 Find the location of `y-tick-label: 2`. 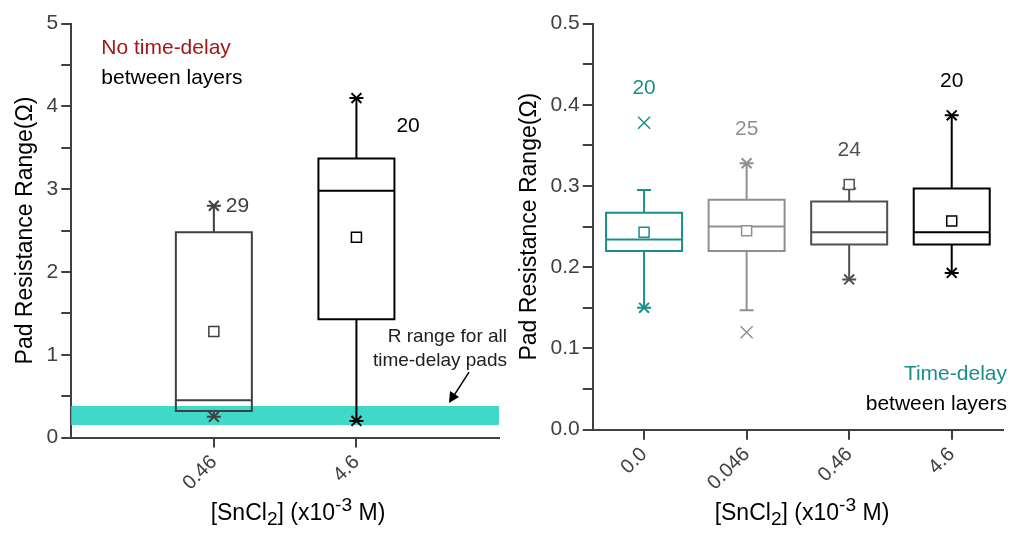

y-tick-label: 2 is located at coordinates (52, 270).